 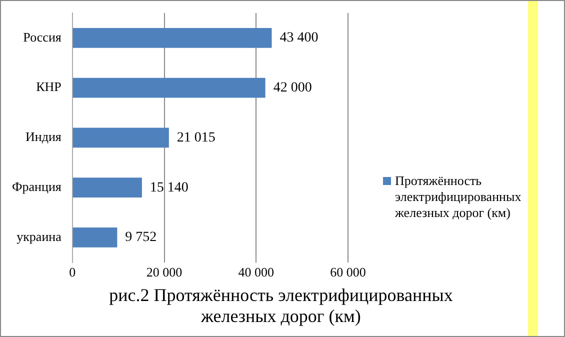 I want to click on x-tick-label: 20 000, so click(x=164, y=272).